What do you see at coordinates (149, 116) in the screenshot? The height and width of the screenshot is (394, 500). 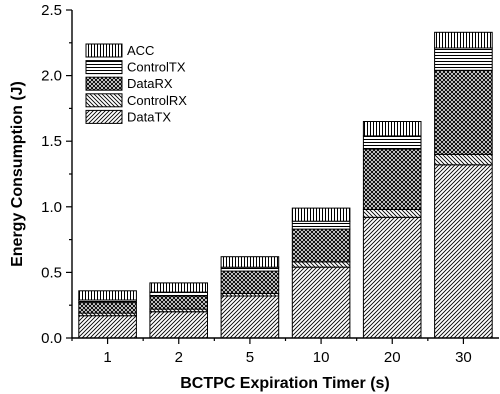 I see `legend-label-datatx: DataTX` at bounding box center [149, 116].